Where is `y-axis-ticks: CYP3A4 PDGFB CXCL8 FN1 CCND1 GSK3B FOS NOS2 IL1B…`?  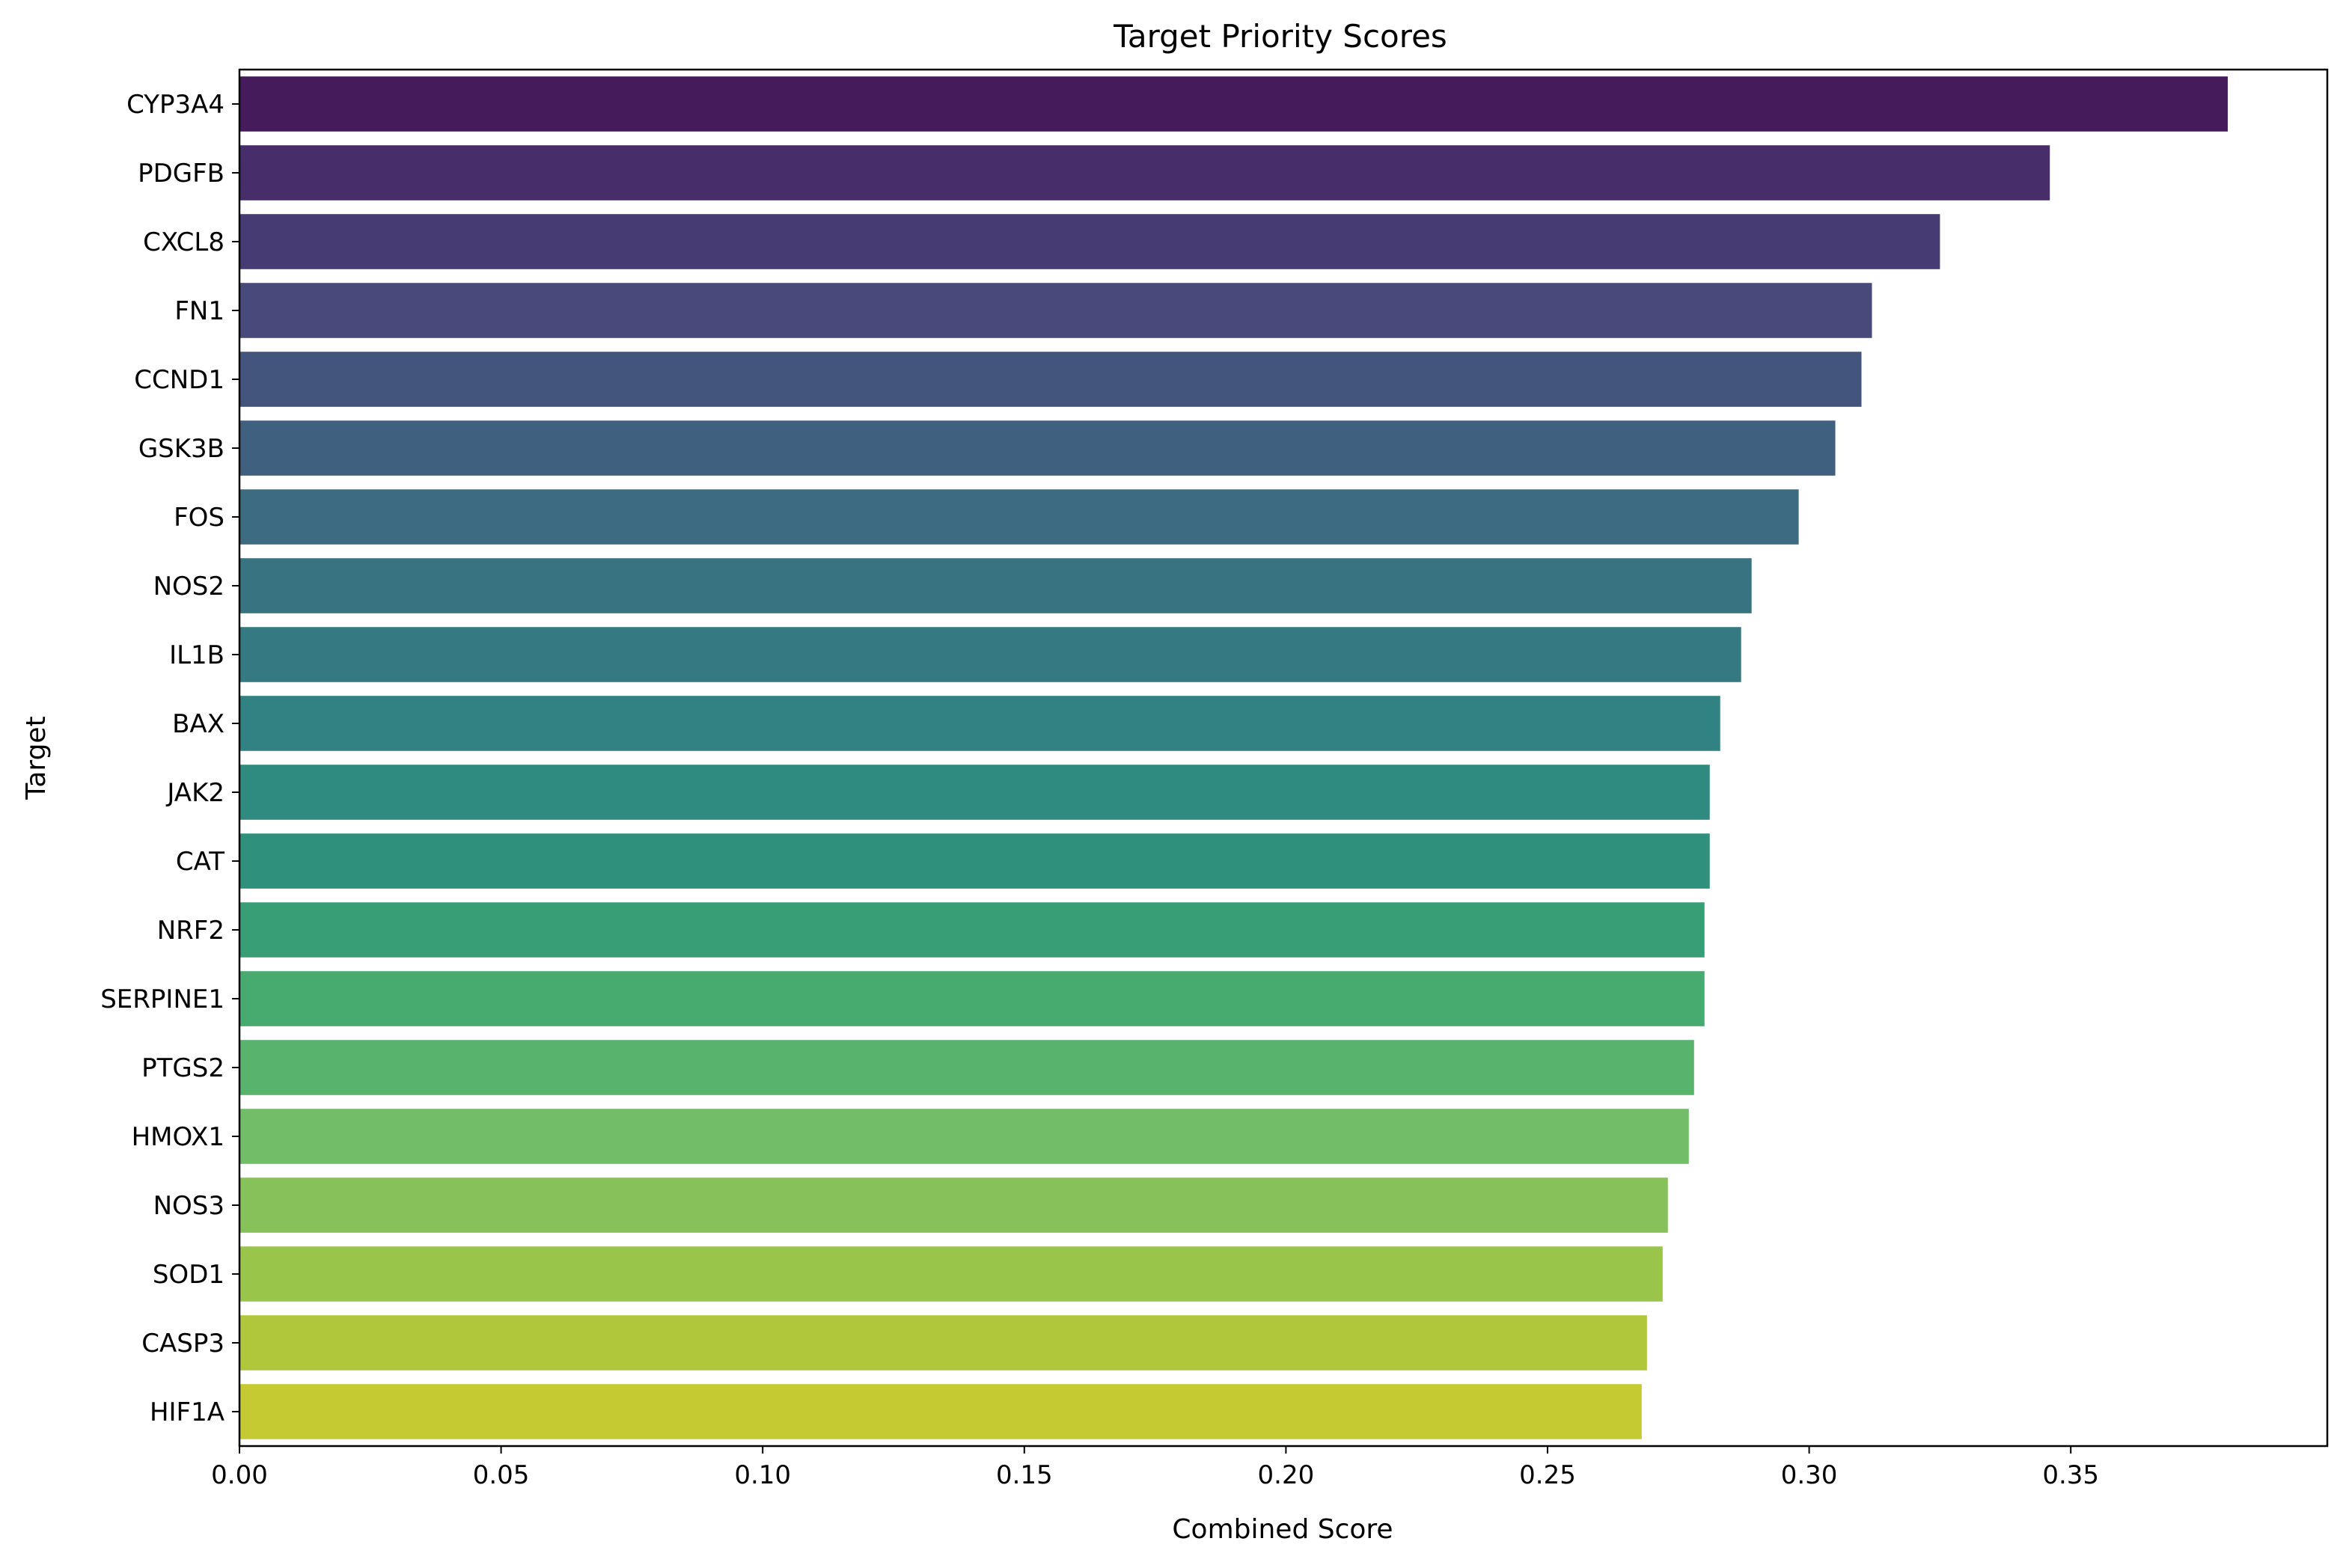
y-axis-ticks: CYP3A4 PDGFB CXCL8 FN1 CCND1 GSK3B FOS NOS2 IL1B… is located at coordinates (169, 759).